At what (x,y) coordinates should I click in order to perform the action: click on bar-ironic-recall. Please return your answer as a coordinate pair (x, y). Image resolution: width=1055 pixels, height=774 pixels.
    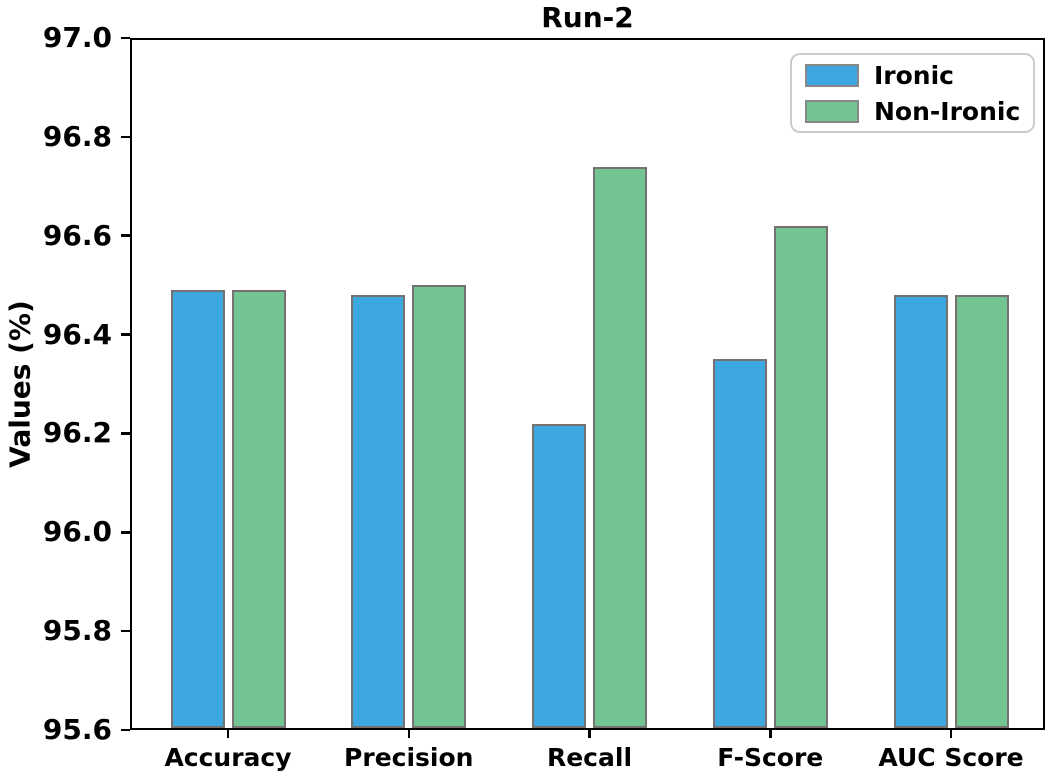
    Looking at the image, I should click on (559, 575).